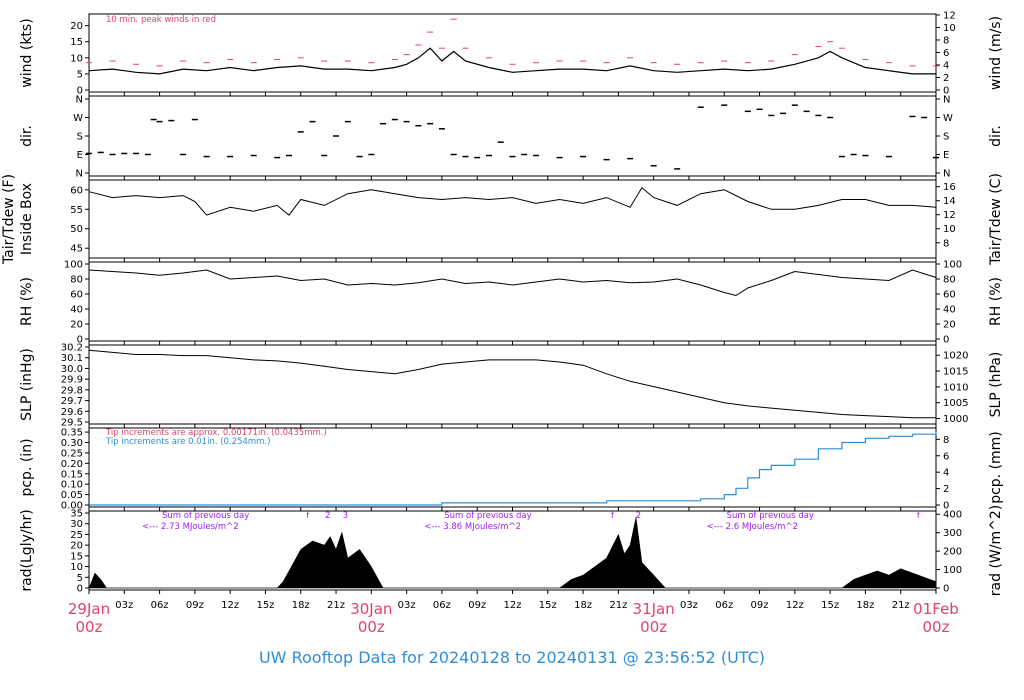  What do you see at coordinates (72, 453) in the screenshot?
I see `pcp-left-tick-label: 0.25` at bounding box center [72, 453].